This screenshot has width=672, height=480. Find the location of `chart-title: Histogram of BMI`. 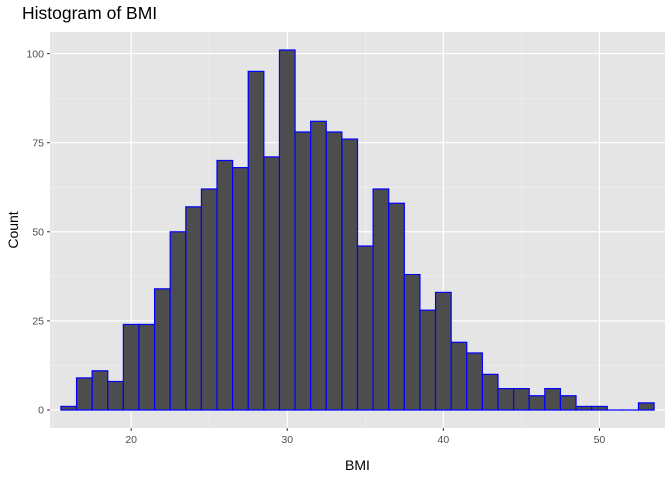

chart-title: Histogram of BMI is located at coordinates (90, 13).